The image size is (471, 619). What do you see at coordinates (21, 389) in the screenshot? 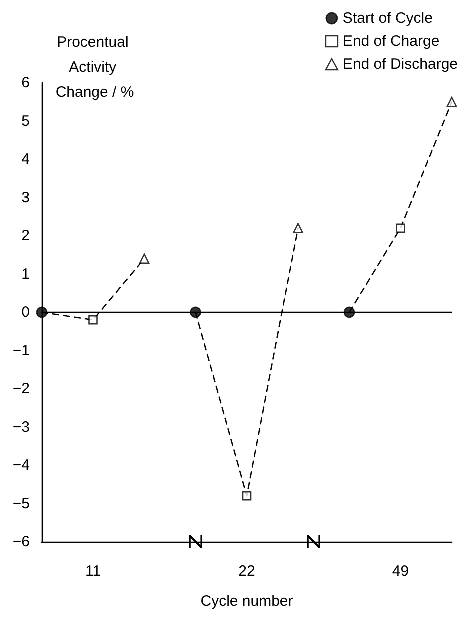
I see `y-tick-label: −2` at bounding box center [21, 389].